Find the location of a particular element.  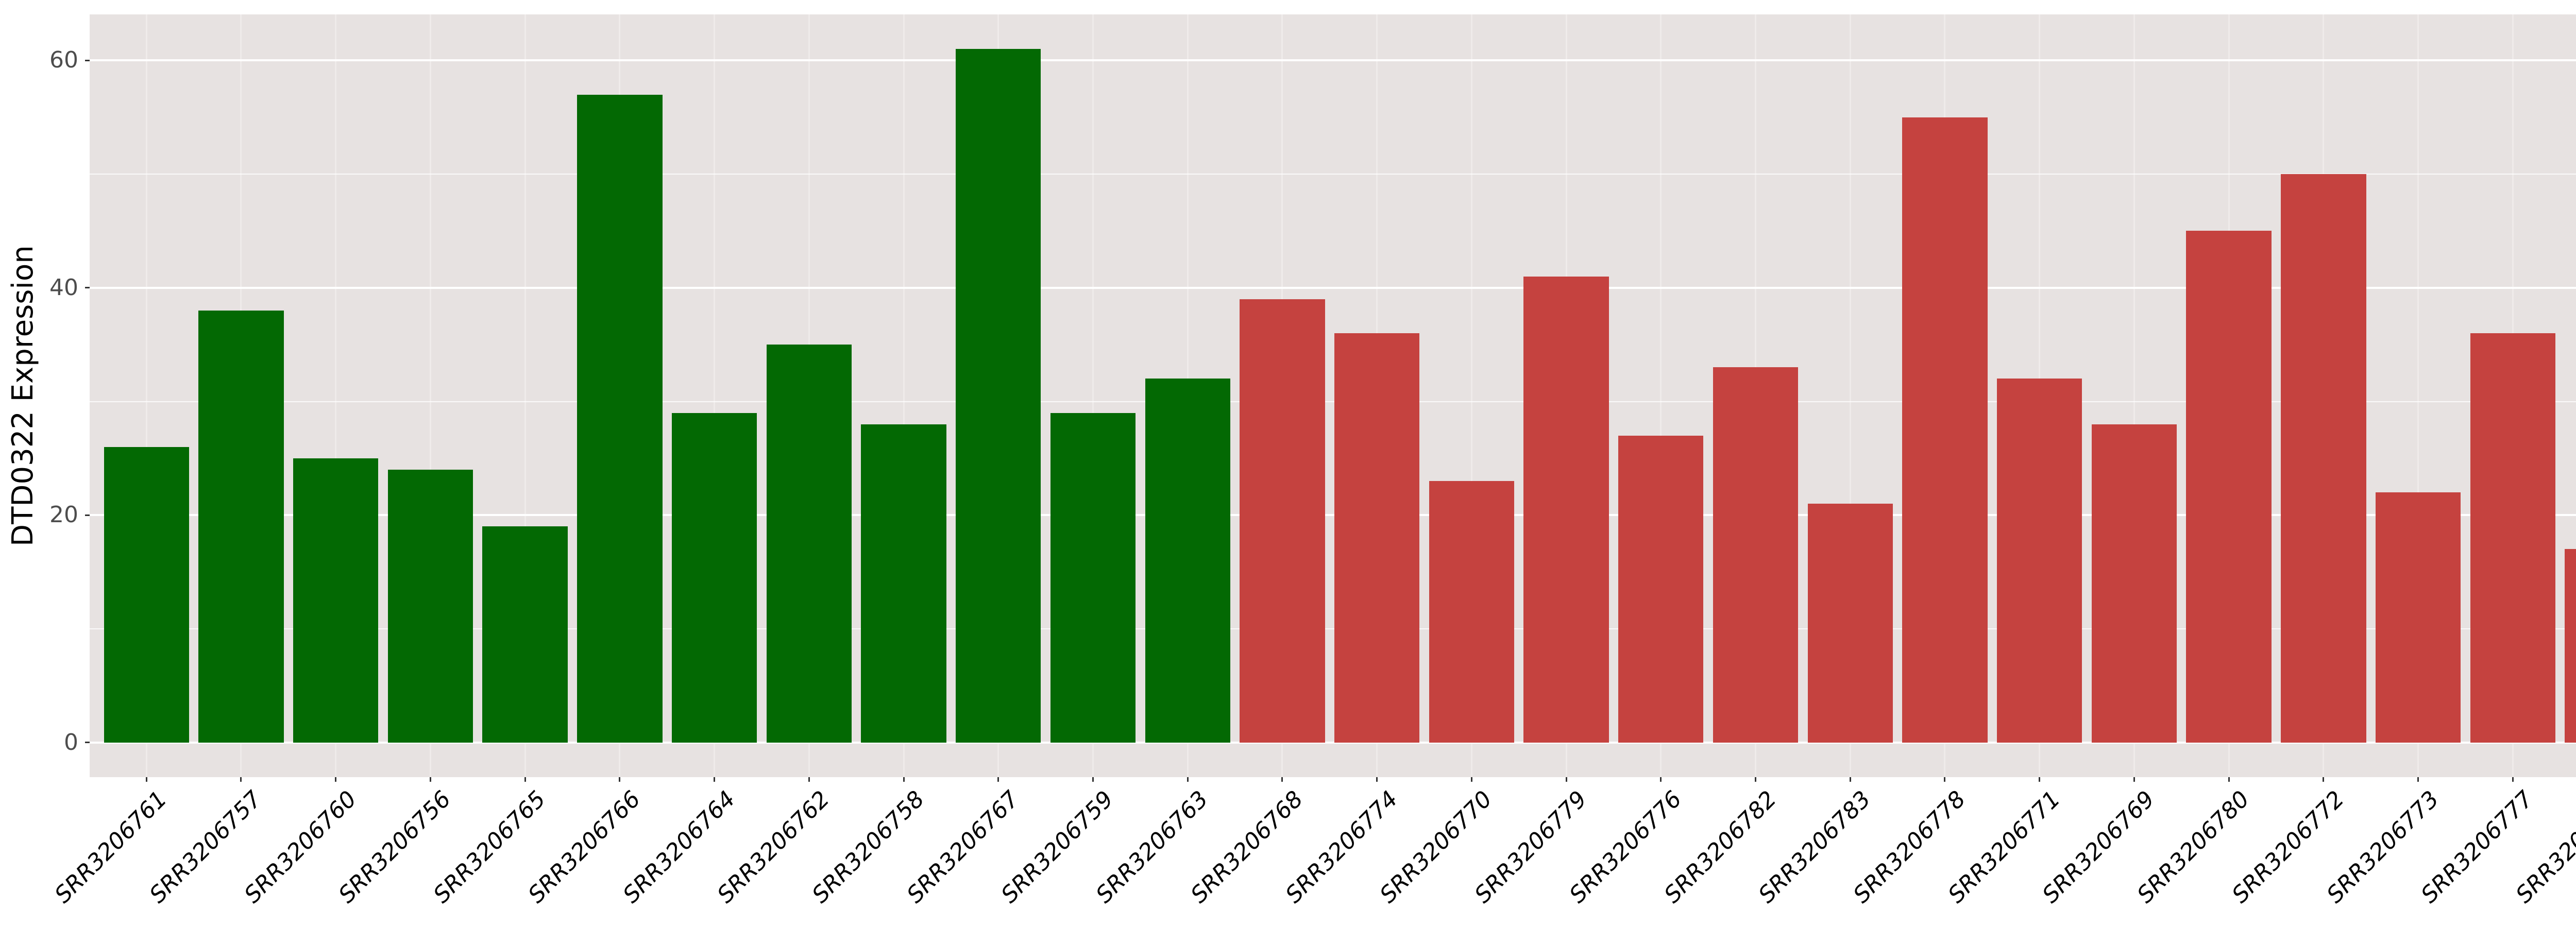

bar-SRR3206766 is located at coordinates (620, 418).